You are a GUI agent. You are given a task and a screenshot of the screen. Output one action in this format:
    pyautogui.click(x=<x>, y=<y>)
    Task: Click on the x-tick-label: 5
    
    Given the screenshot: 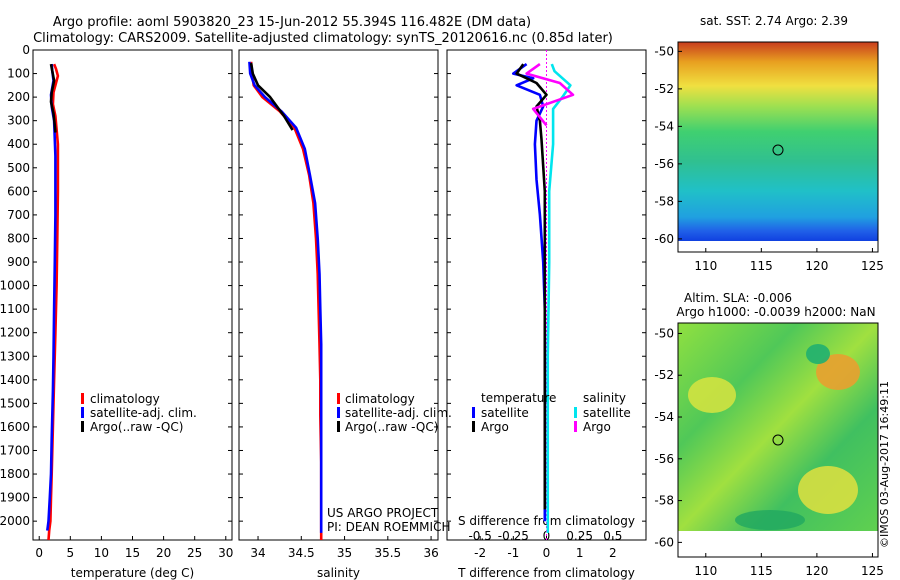 What is the action you would take?
    pyautogui.click(x=70, y=553)
    